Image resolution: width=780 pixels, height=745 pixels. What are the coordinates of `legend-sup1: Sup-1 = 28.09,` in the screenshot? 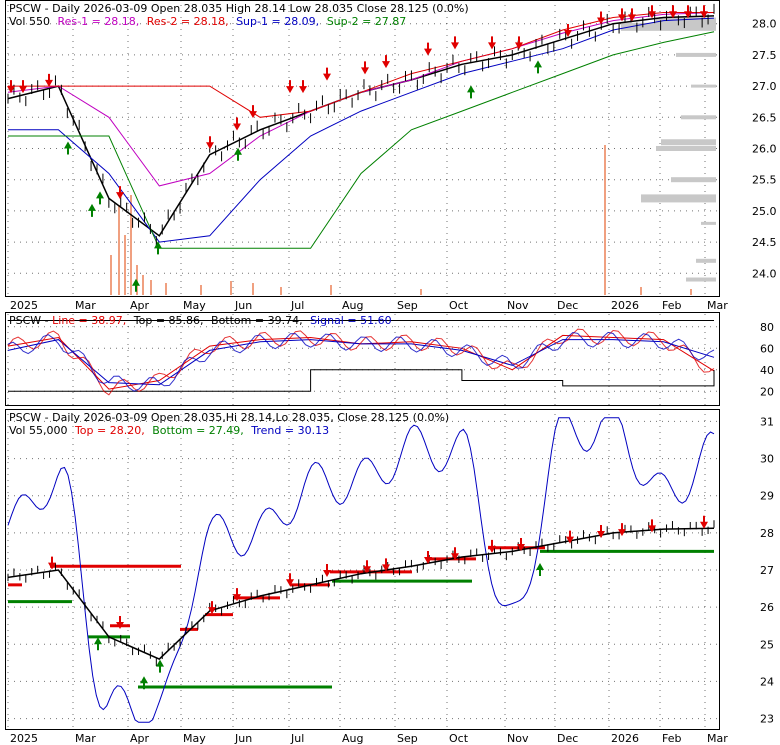 It's located at (277, 21).